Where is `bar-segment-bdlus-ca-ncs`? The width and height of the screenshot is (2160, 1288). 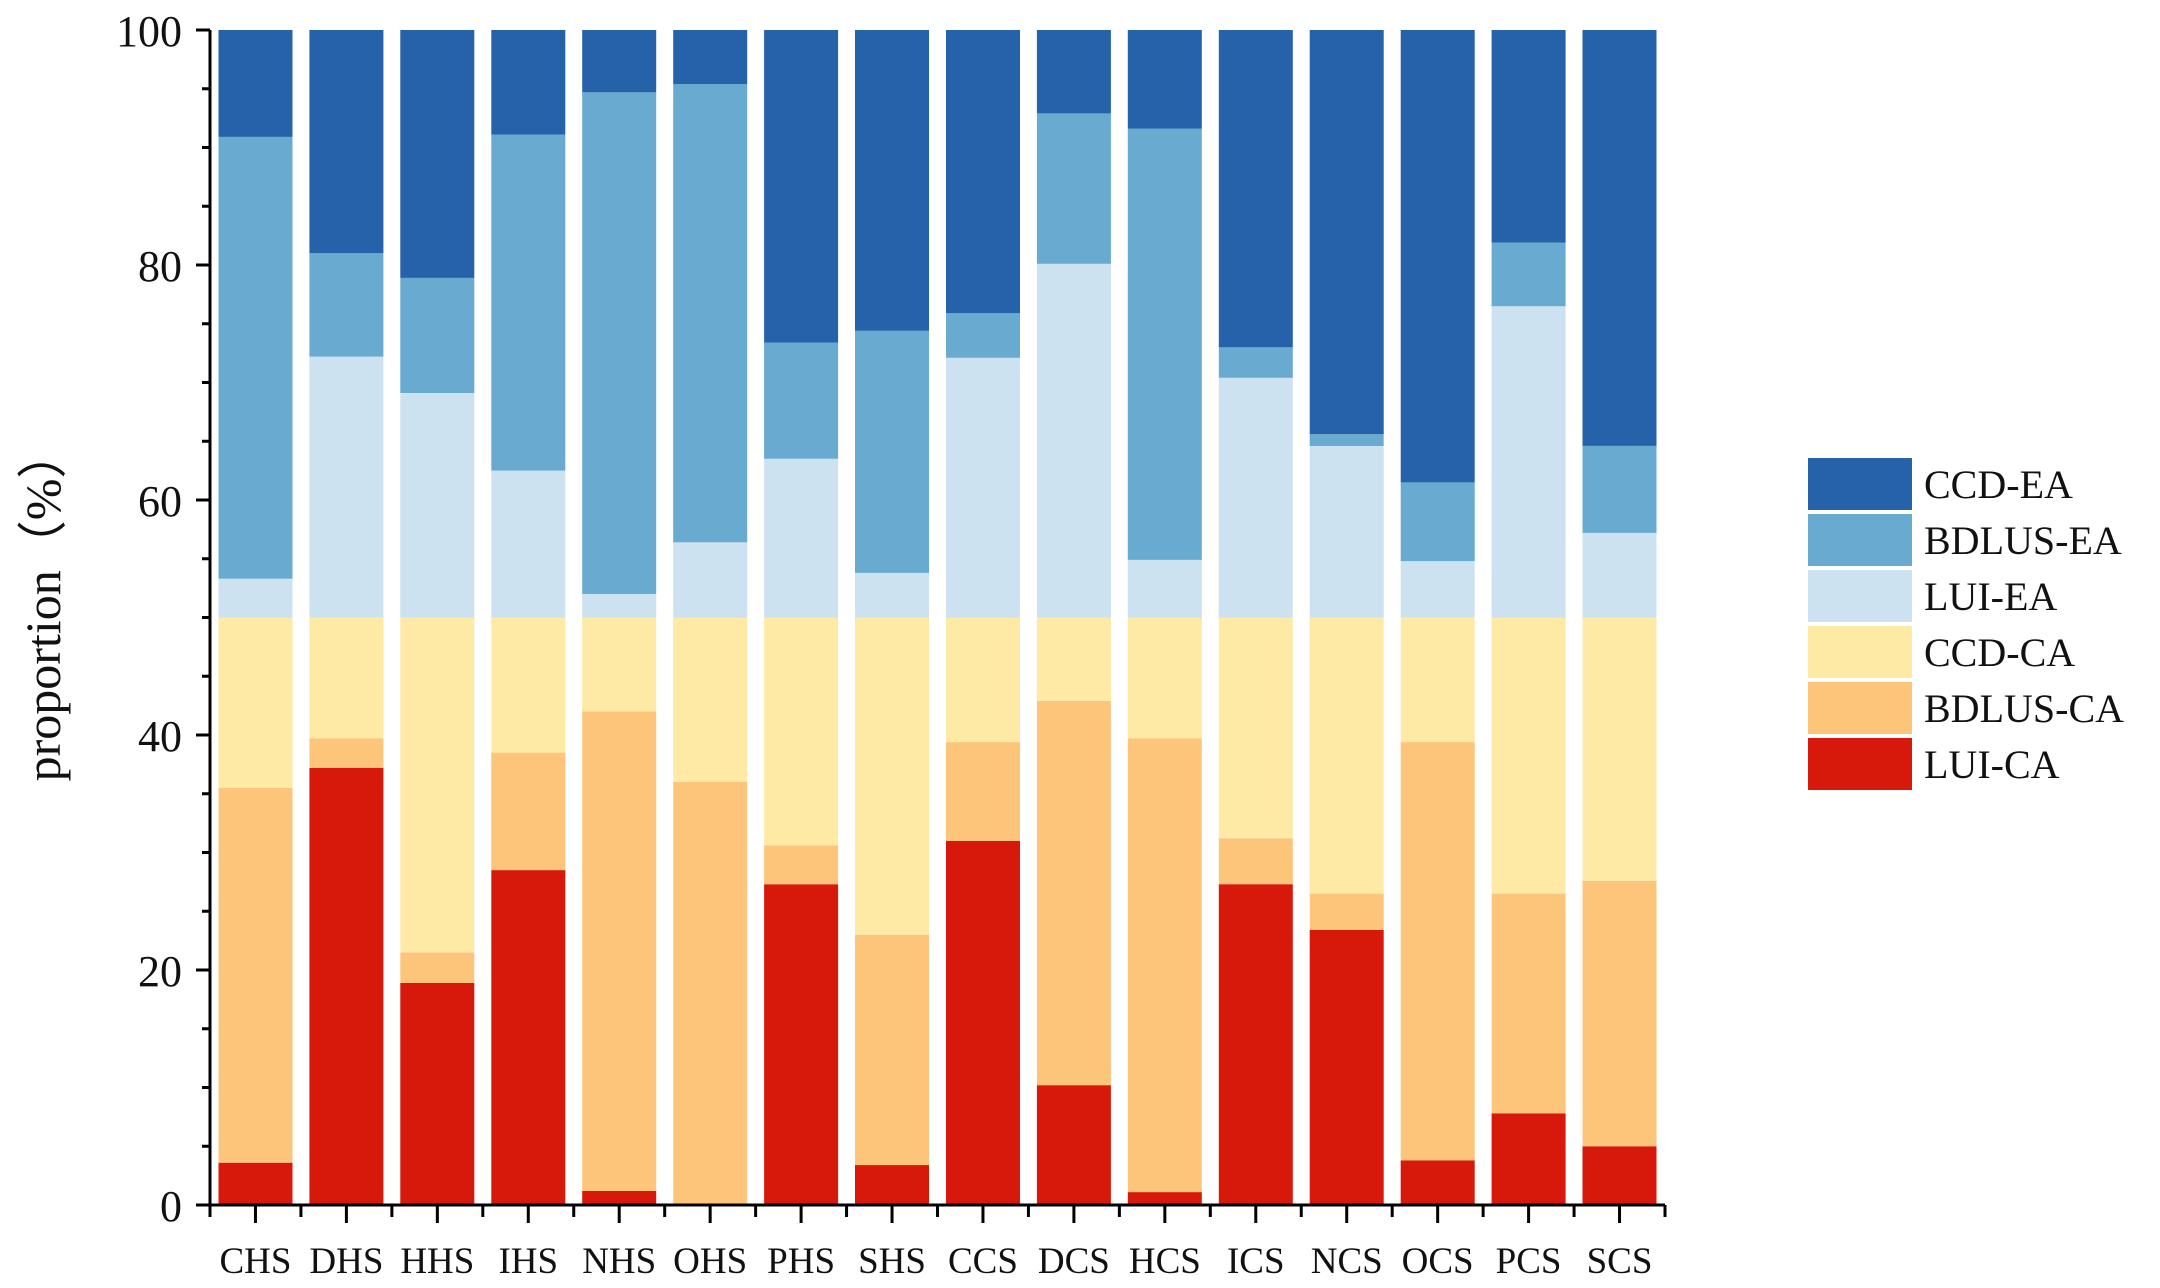
bar-segment-bdlus-ca-ncs is located at coordinates (1346, 911).